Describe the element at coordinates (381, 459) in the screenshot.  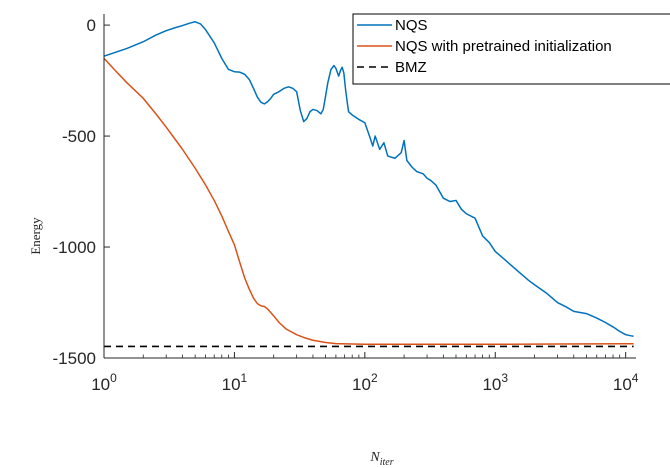
I see `x-axis-label: Niter` at that location.